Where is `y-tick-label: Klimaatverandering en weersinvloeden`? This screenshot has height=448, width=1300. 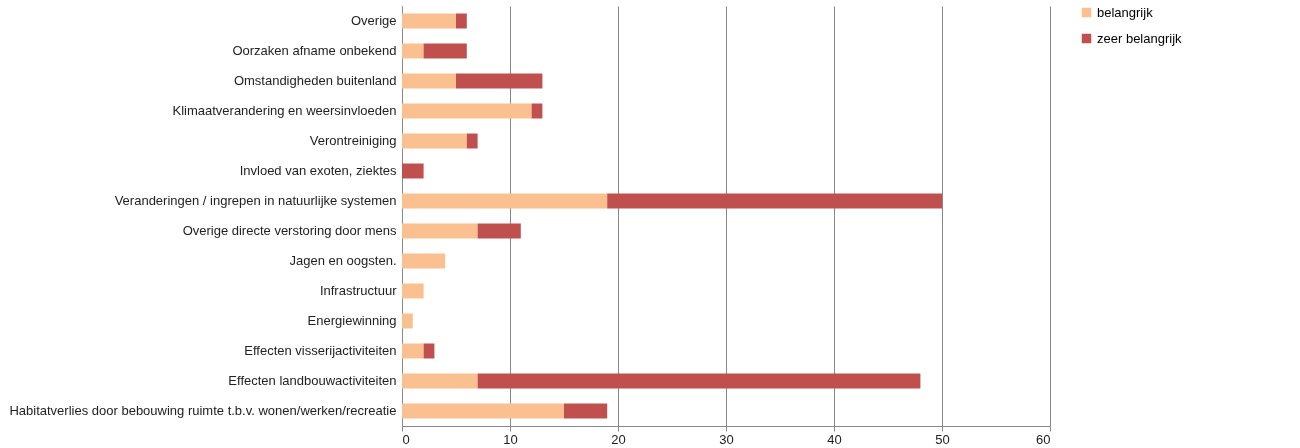
y-tick-label: Klimaatverandering en weersinvloeden is located at coordinates (284, 110).